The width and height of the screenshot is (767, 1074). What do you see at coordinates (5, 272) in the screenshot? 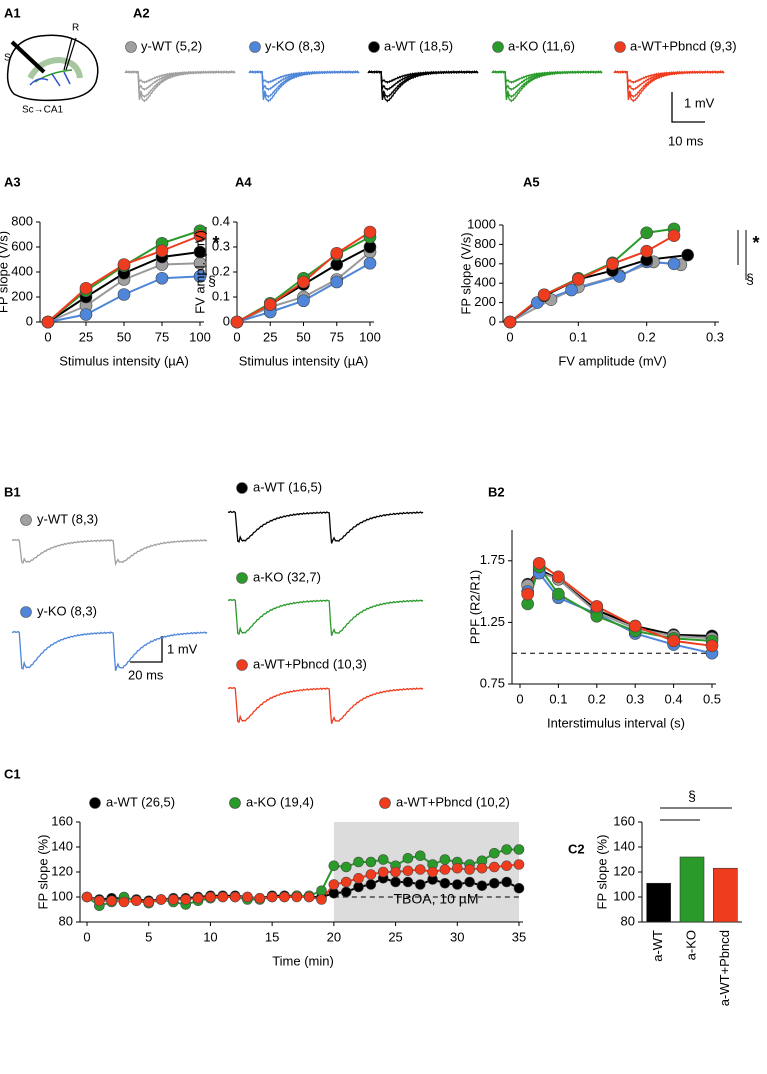
I see `y-axis-label: FP slope (V/s)` at bounding box center [5, 272].